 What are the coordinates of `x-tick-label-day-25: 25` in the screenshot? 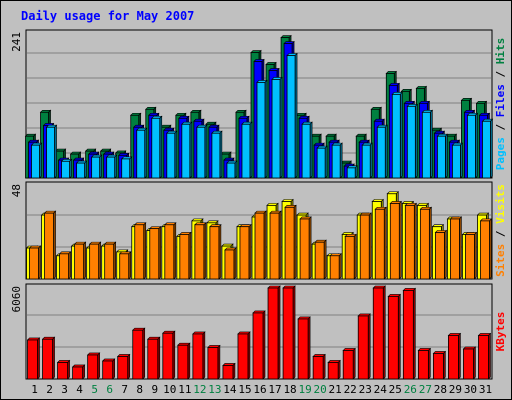 It's located at (395, 389).